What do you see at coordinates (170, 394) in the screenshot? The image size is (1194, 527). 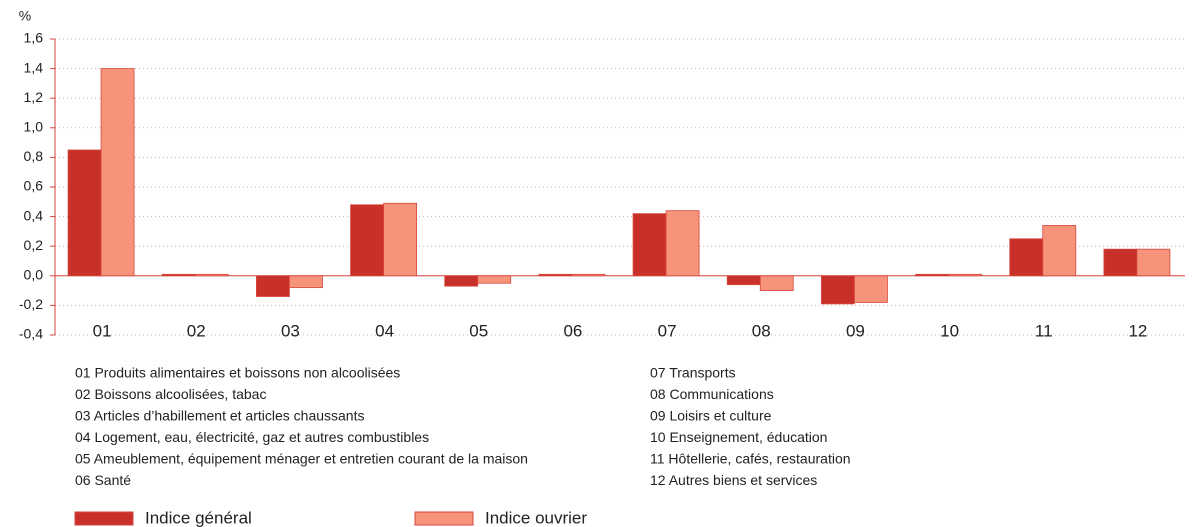 I see `category-note: 02 Boissons alcoolisées, tabac` at bounding box center [170, 394].